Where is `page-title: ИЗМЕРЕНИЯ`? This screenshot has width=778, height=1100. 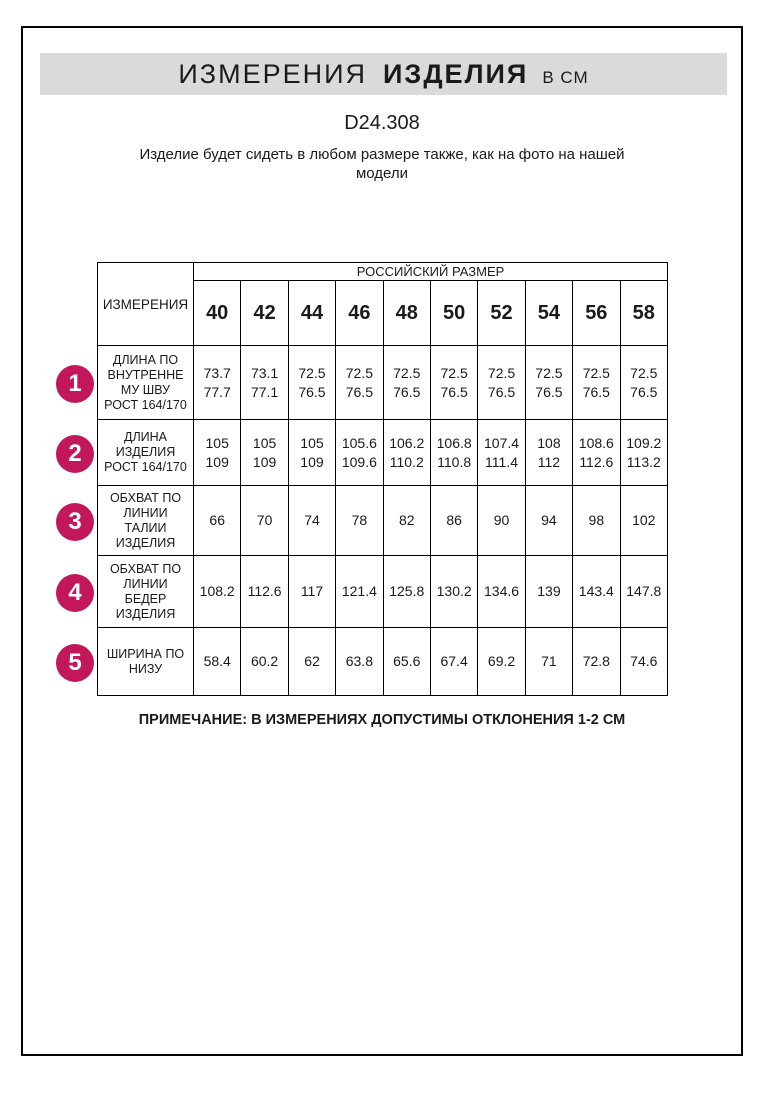 page-title: ИЗМЕРЕНИЯ is located at coordinates (272, 74).